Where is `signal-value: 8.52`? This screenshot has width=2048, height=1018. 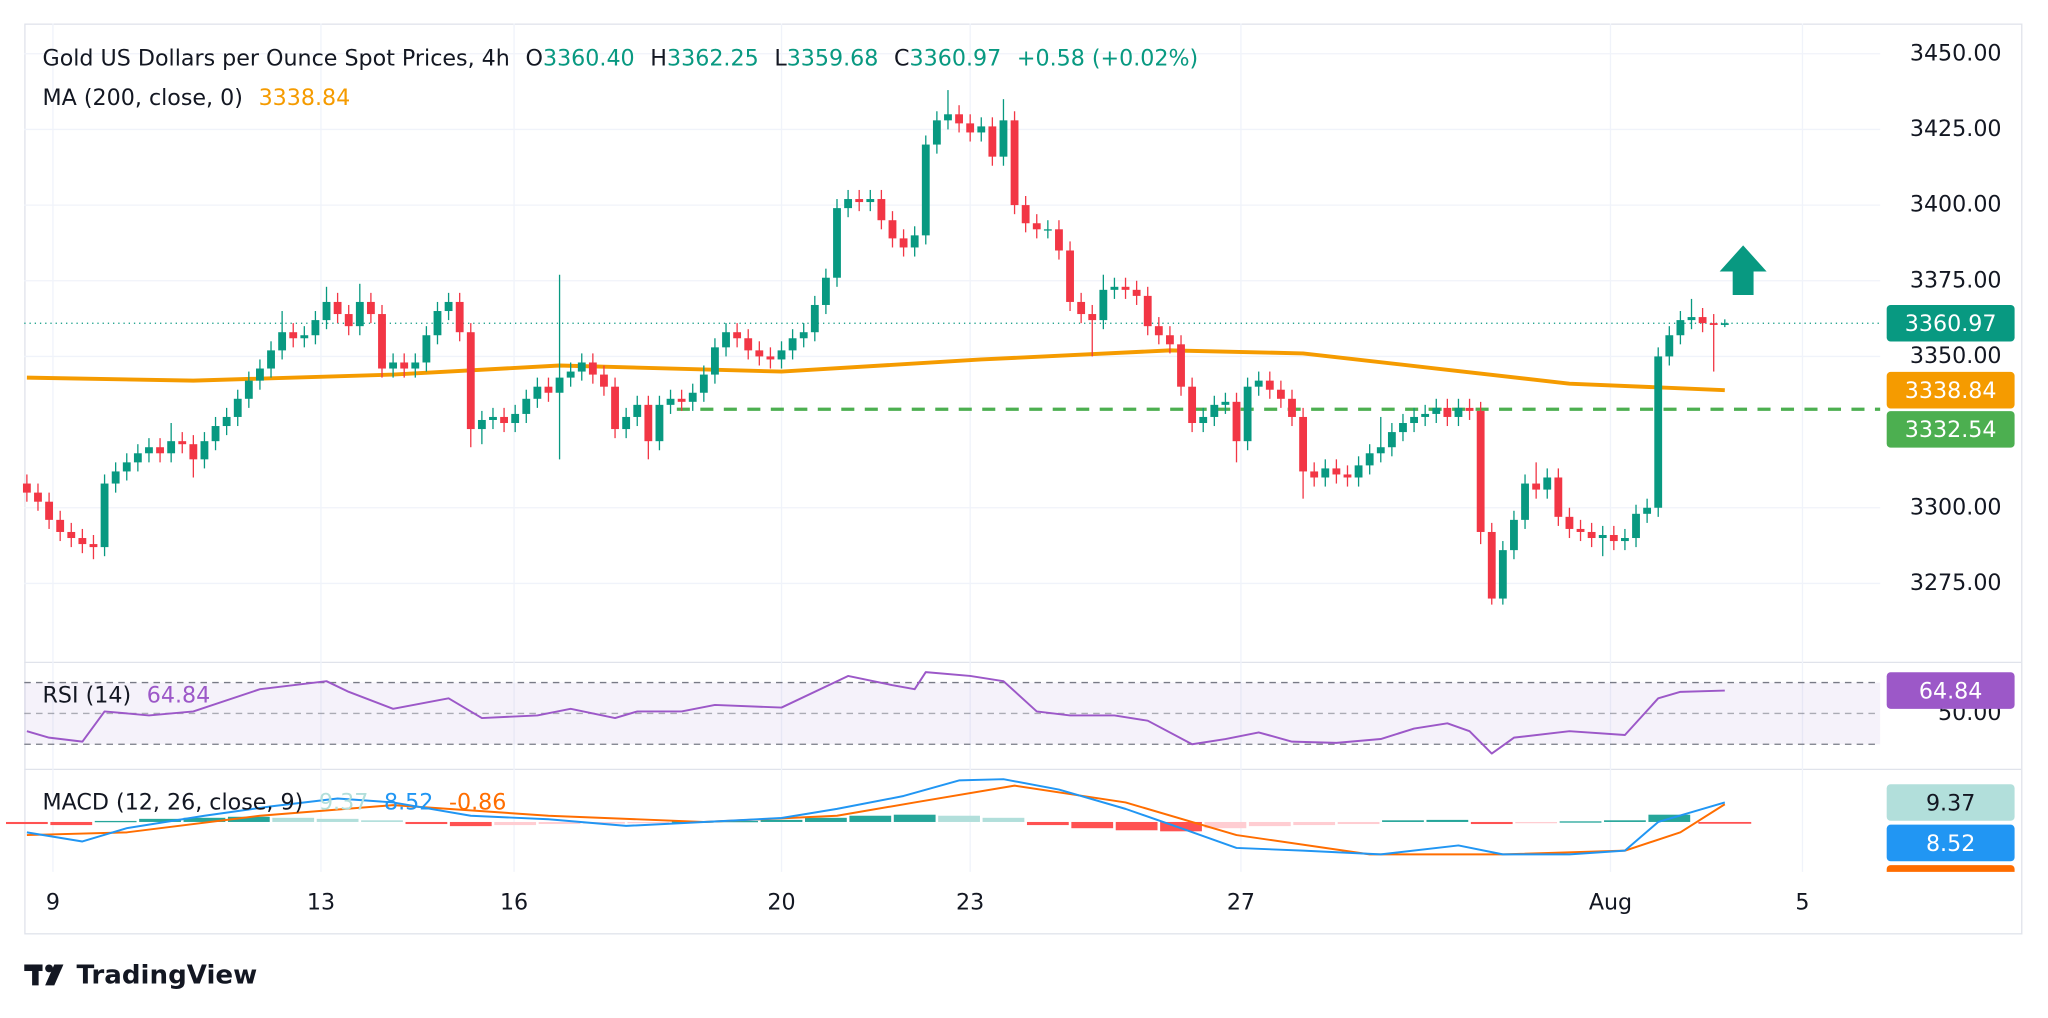
signal-value: 8.52 is located at coordinates (408, 802).